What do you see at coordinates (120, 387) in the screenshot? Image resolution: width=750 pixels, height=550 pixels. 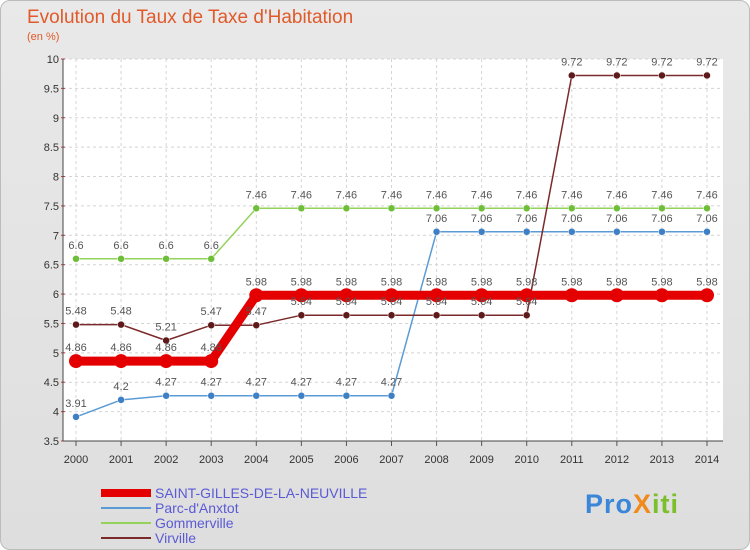 I see `data-label: 4.2` at bounding box center [120, 387].